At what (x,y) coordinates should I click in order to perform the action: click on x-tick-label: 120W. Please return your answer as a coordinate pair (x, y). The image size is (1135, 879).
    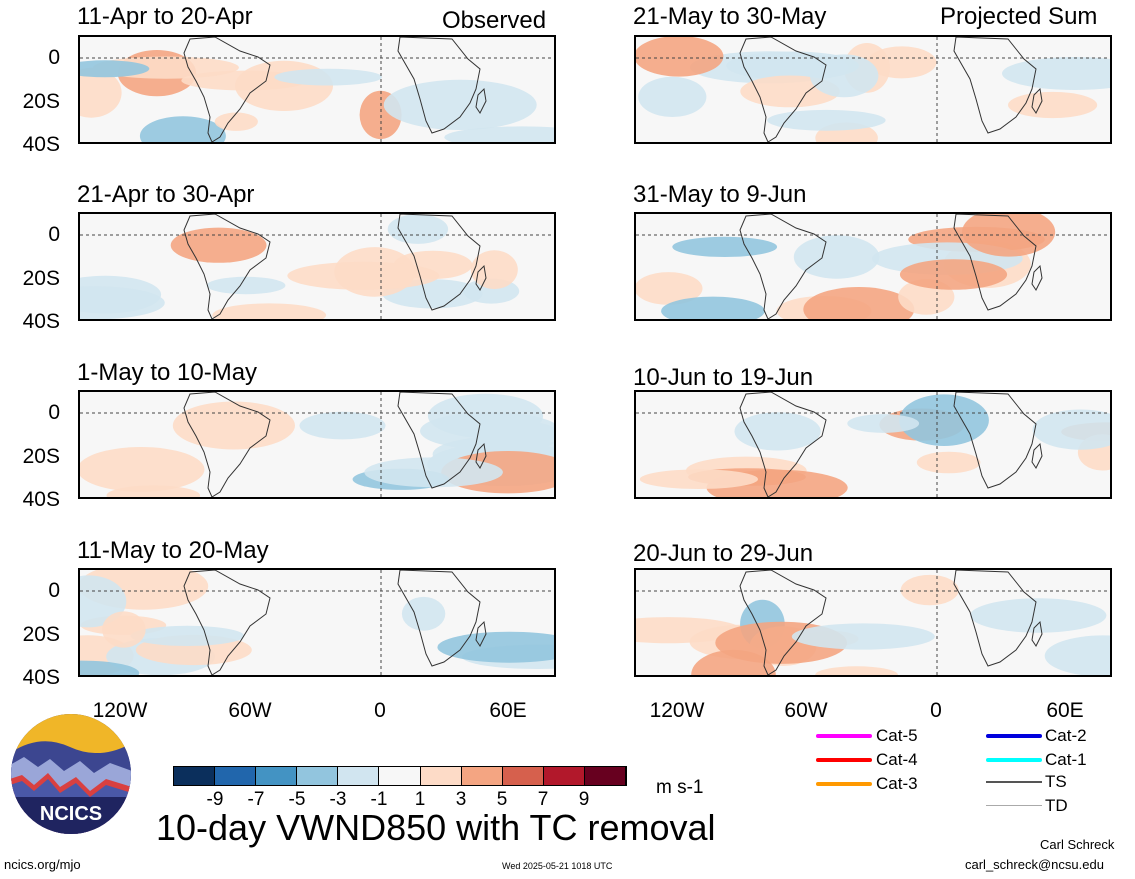
    Looking at the image, I should click on (120, 710).